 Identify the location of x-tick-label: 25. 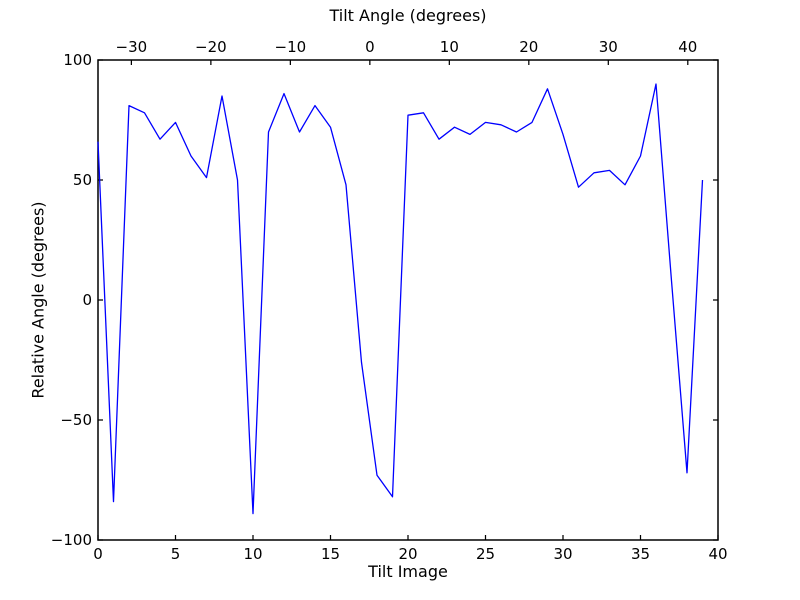
(485, 554).